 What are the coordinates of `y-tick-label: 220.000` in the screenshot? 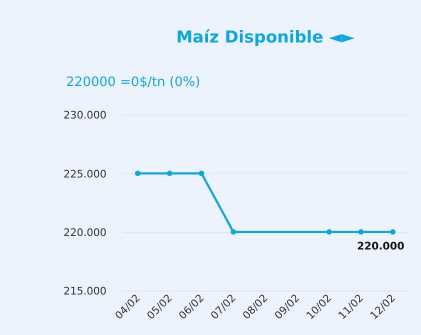 It's located at (85, 232).